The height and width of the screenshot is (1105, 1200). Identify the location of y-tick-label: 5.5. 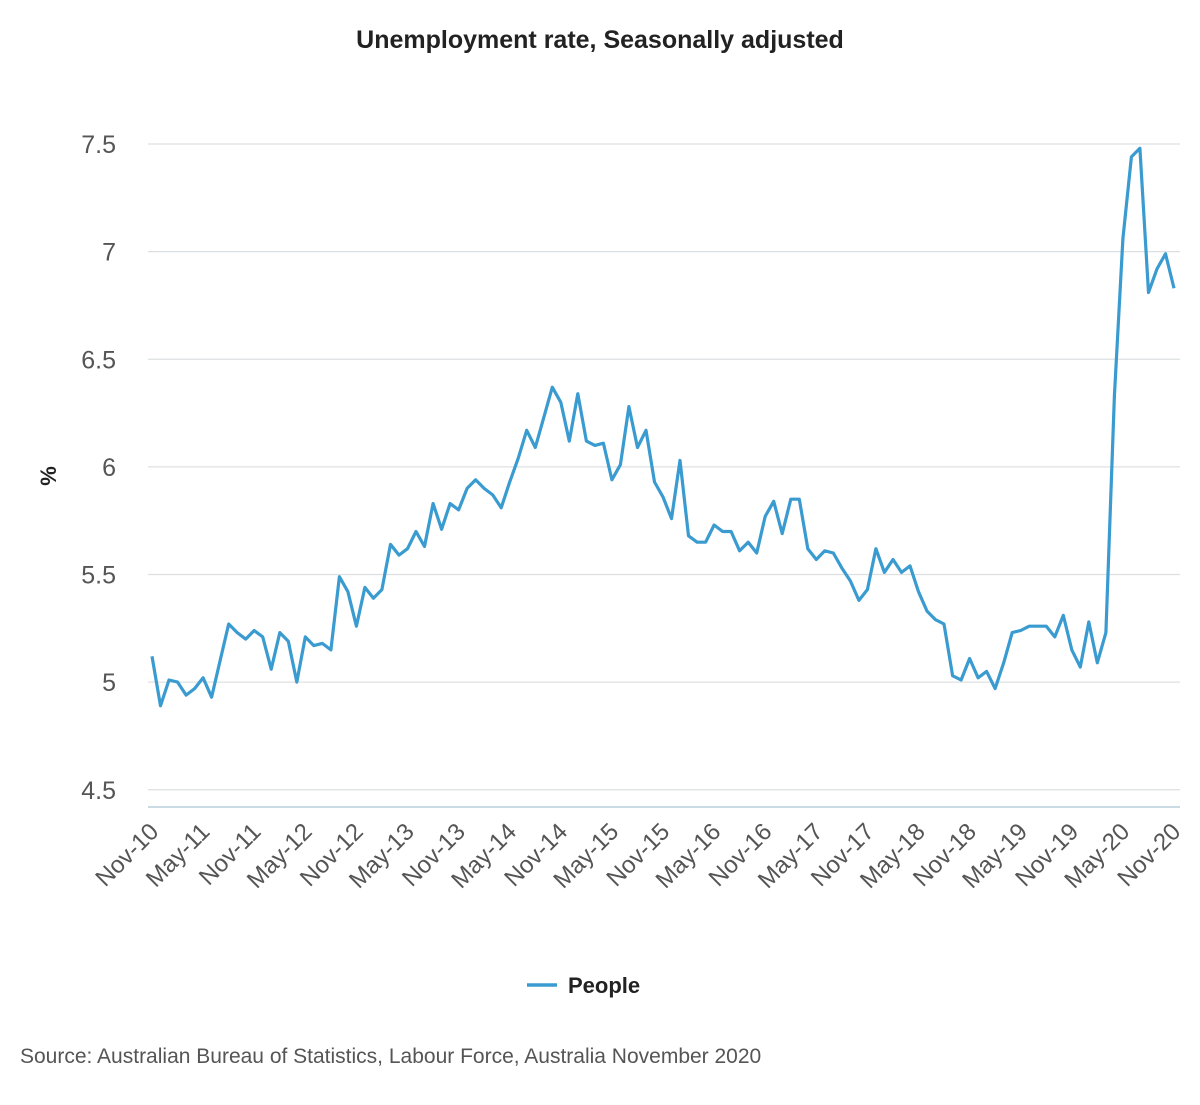
(98, 576).